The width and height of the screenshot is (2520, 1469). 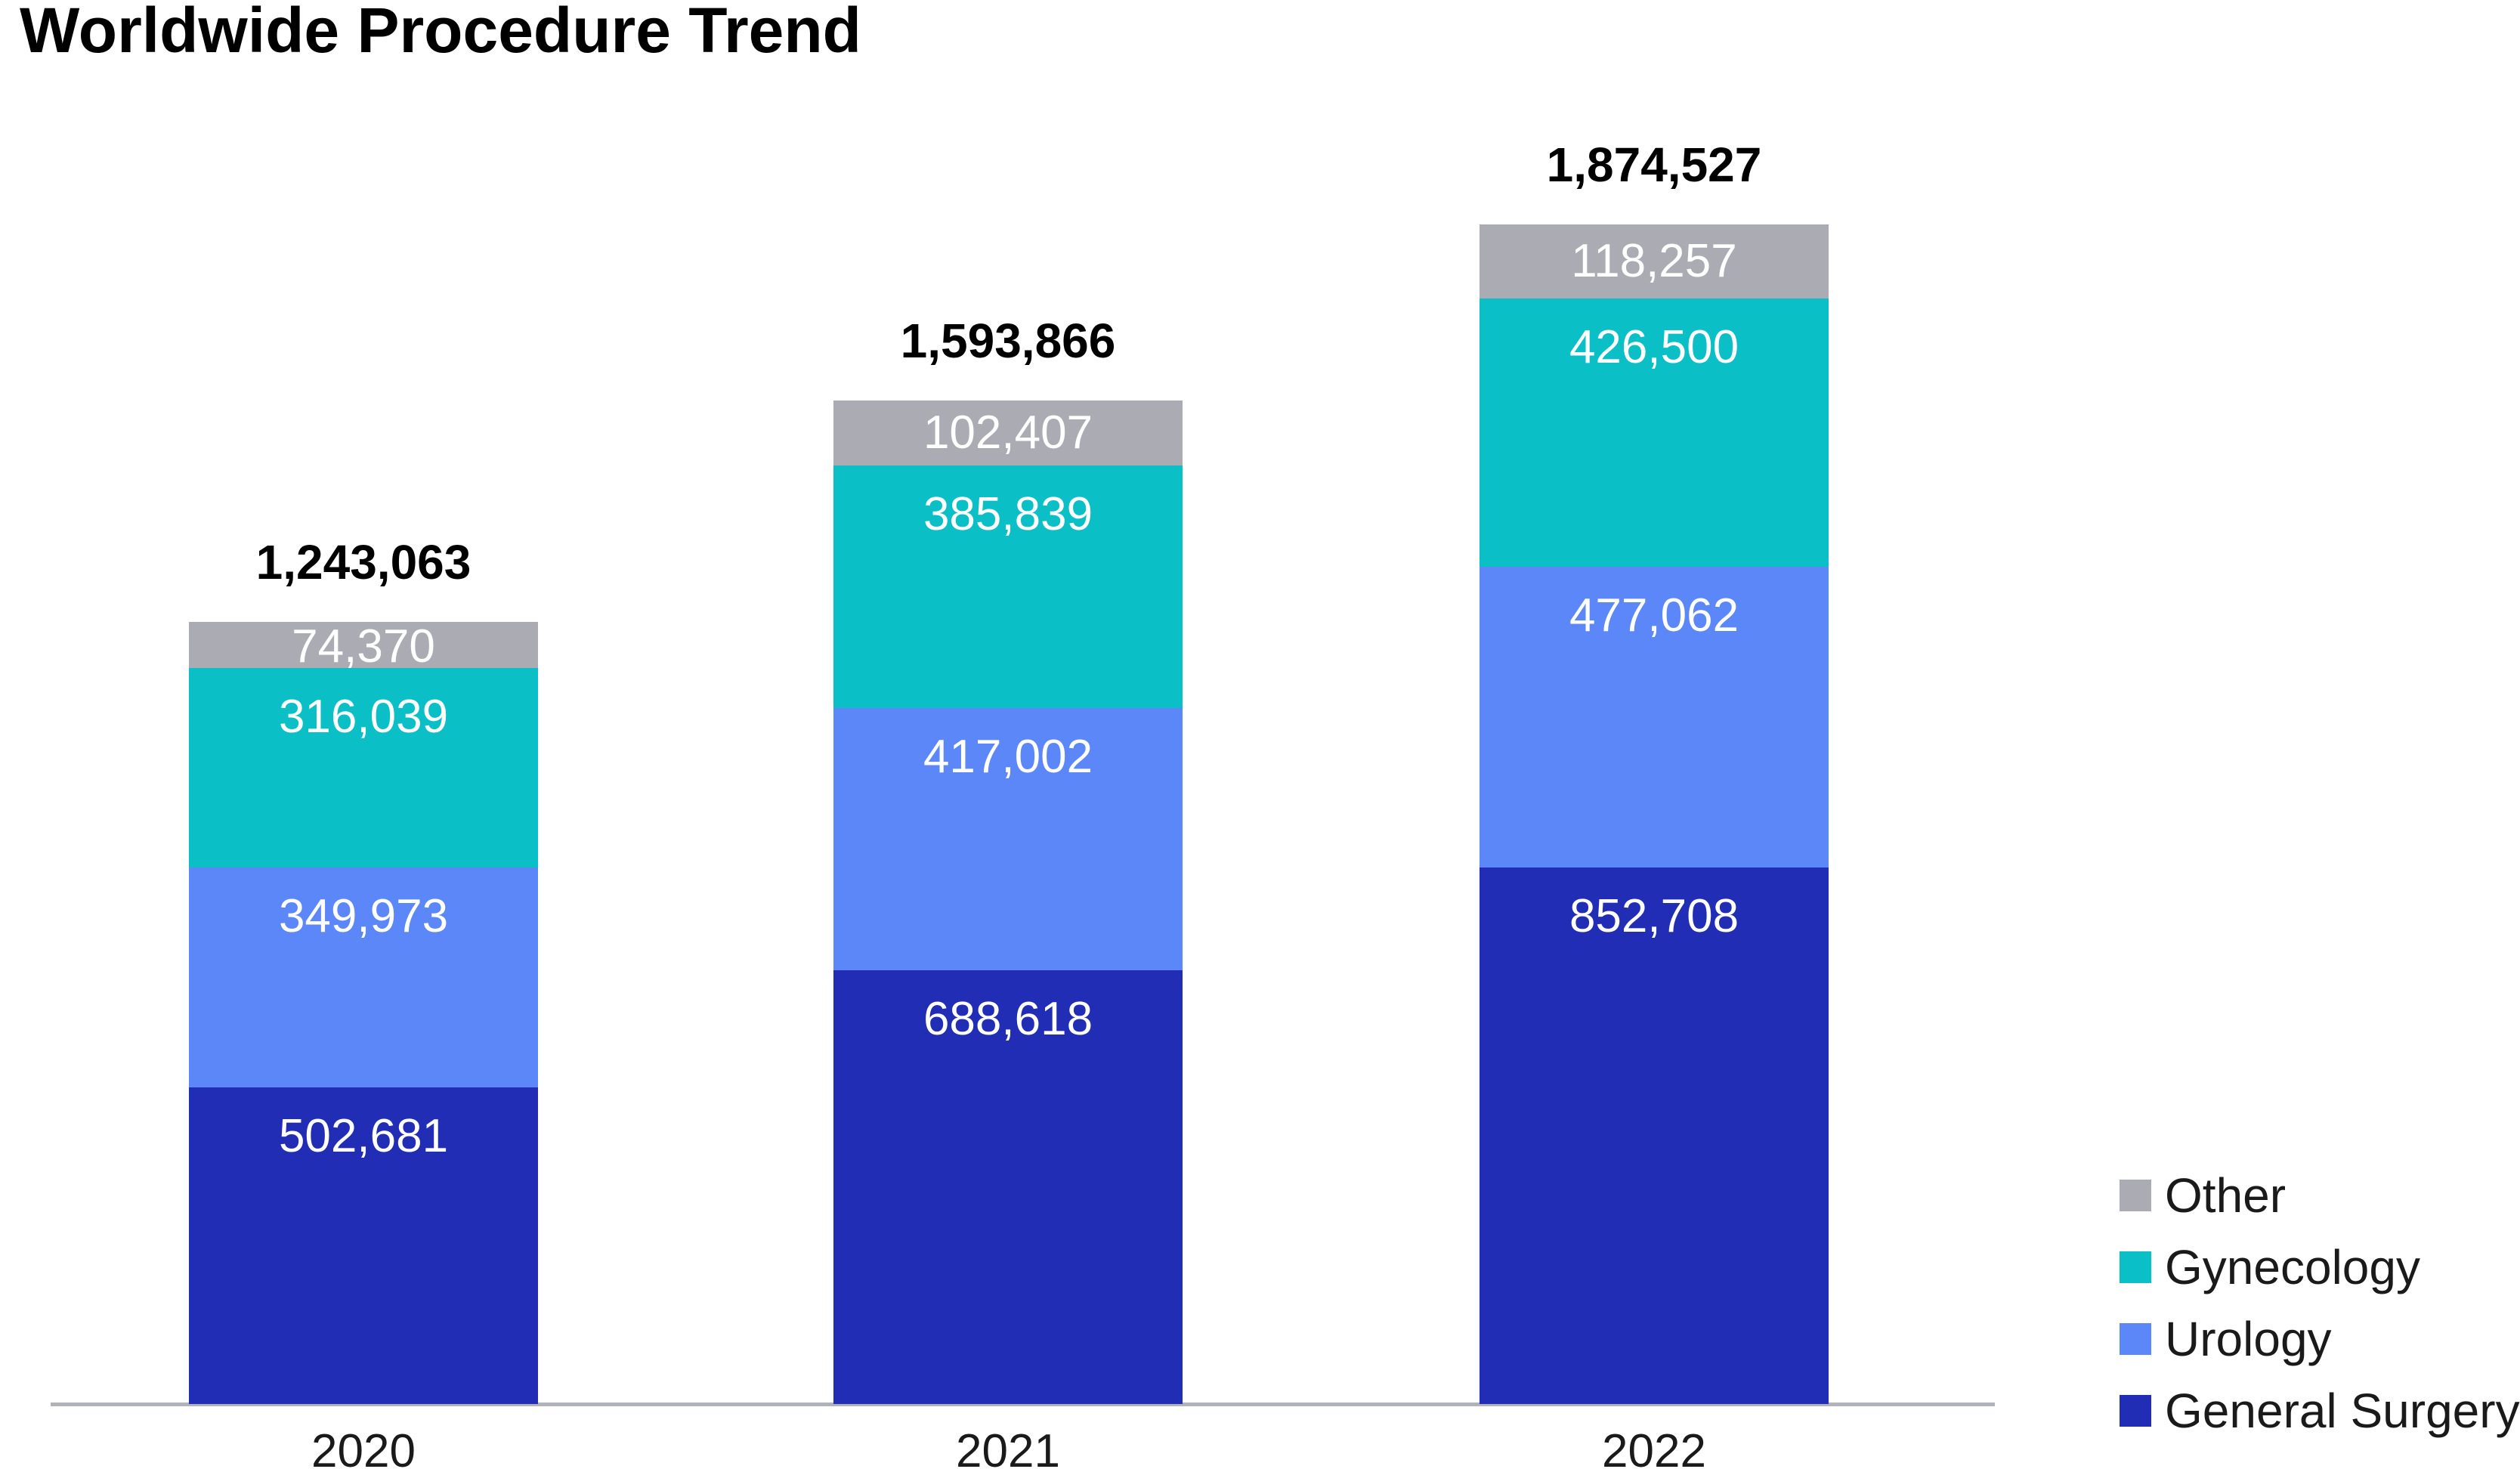 I want to click on segment-value-label: 74,370, so click(x=363, y=646).